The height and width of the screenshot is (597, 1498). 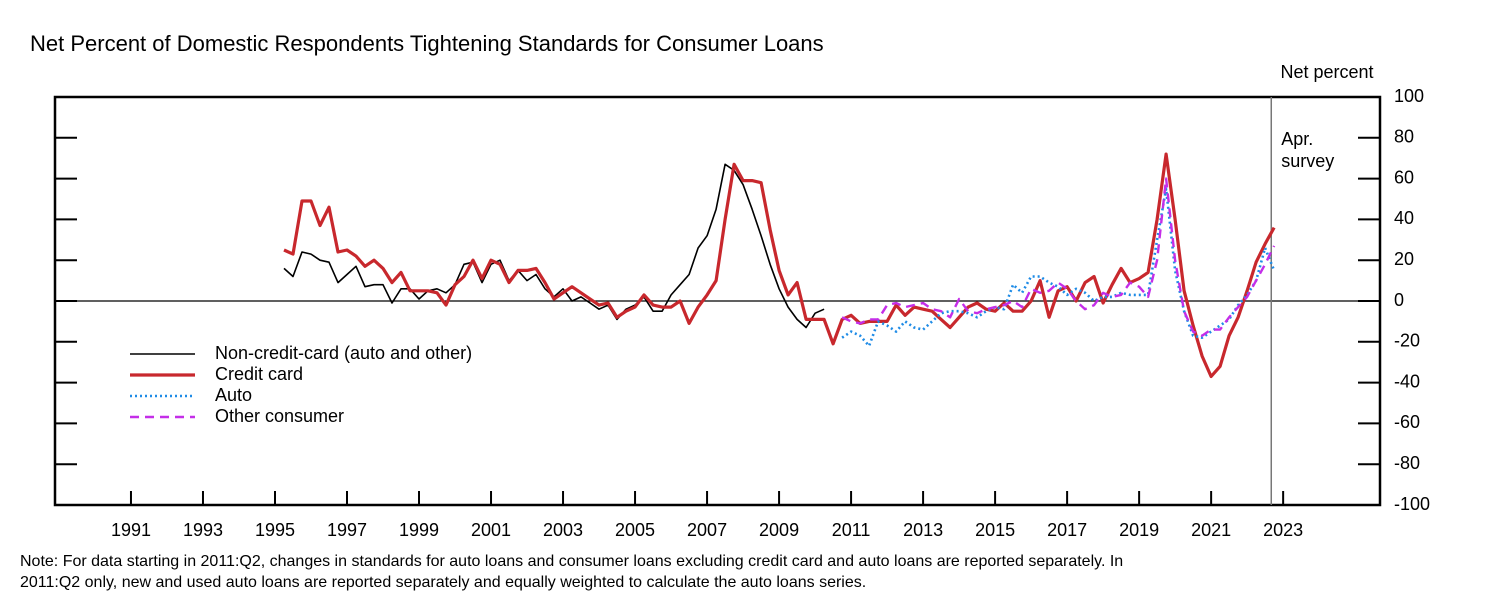 I want to click on annotation: Apr., so click(x=1297, y=139).